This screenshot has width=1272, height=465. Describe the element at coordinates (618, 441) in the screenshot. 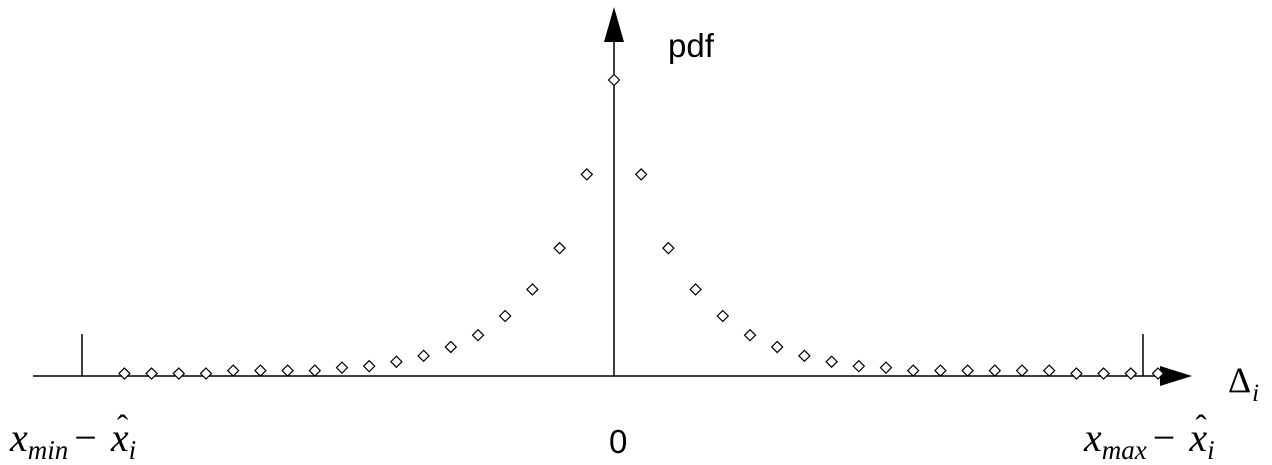

I see `origin-label: 0` at that location.